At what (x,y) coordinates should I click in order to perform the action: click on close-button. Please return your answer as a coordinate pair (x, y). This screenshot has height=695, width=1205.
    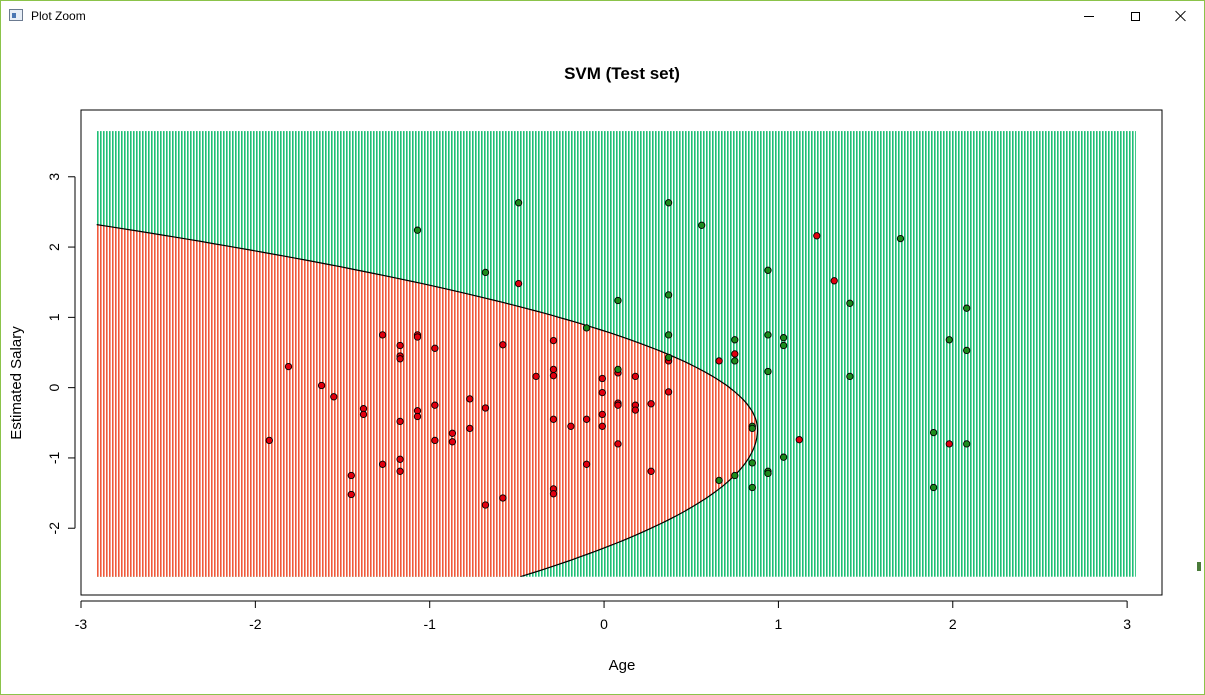
    Looking at the image, I should click on (1181, 16).